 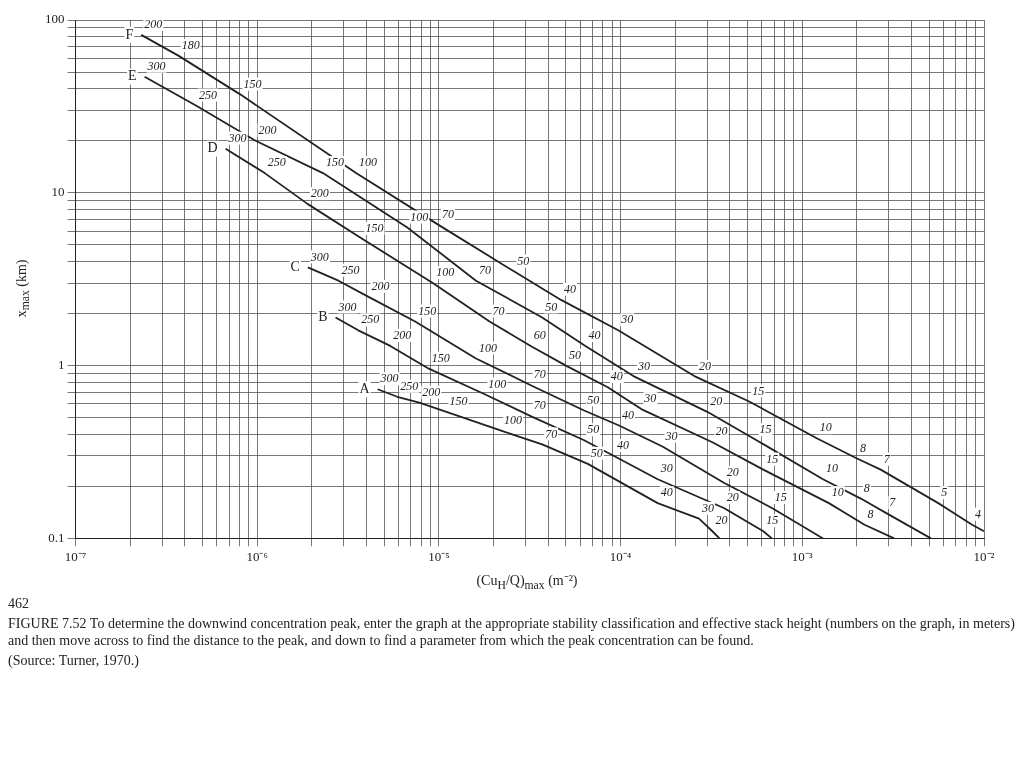 I want to click on x-tick-label: 10⁻², so click(x=984, y=556).